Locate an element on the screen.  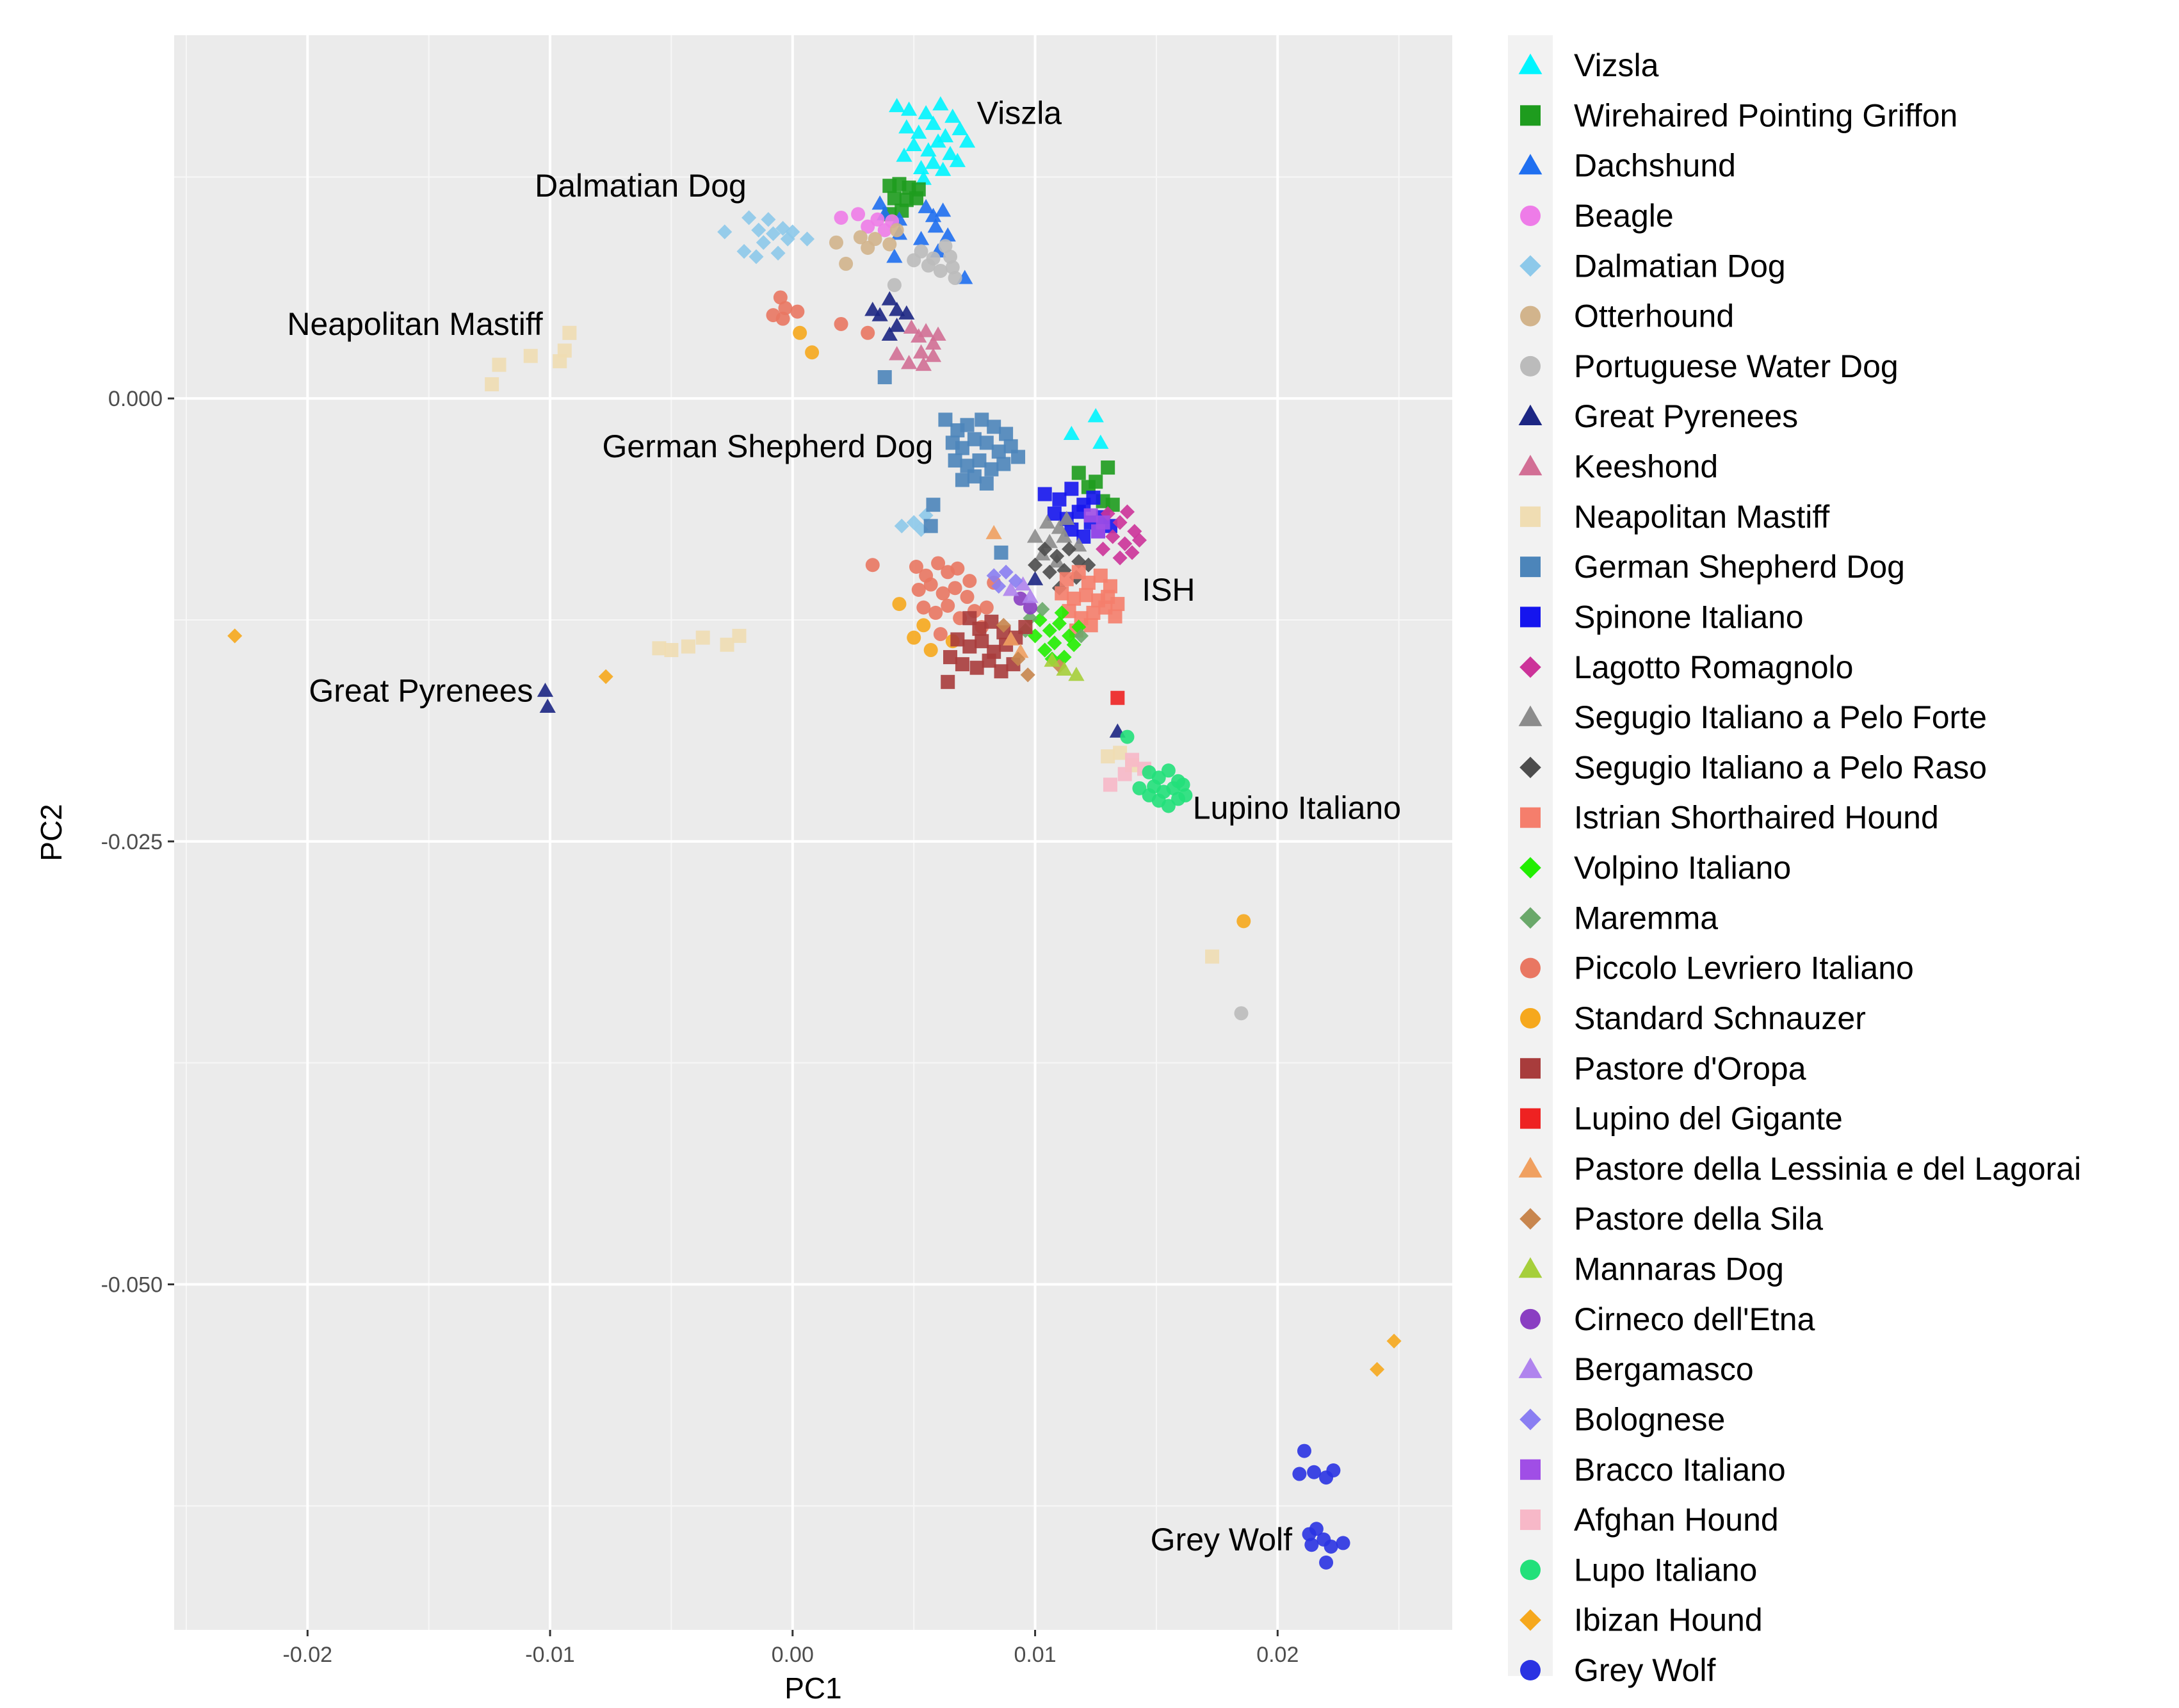
y-tick-label: 0.000 is located at coordinates (135, 399).